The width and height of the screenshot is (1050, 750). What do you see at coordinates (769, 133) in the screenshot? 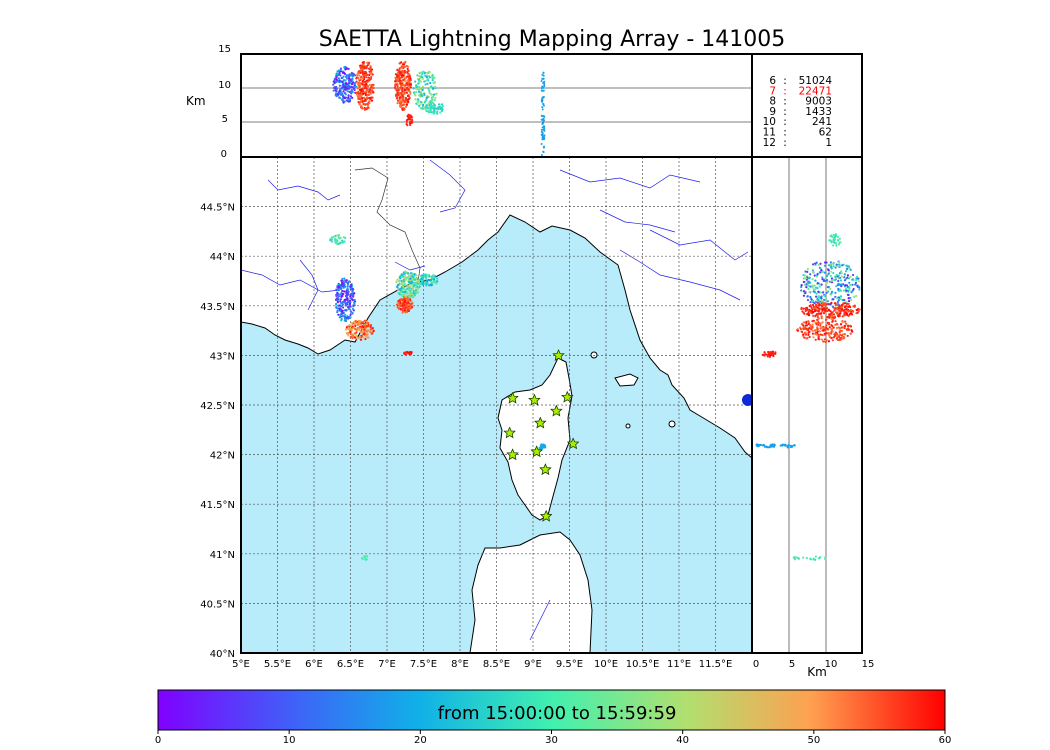
I see `station-number: 11` at bounding box center [769, 133].